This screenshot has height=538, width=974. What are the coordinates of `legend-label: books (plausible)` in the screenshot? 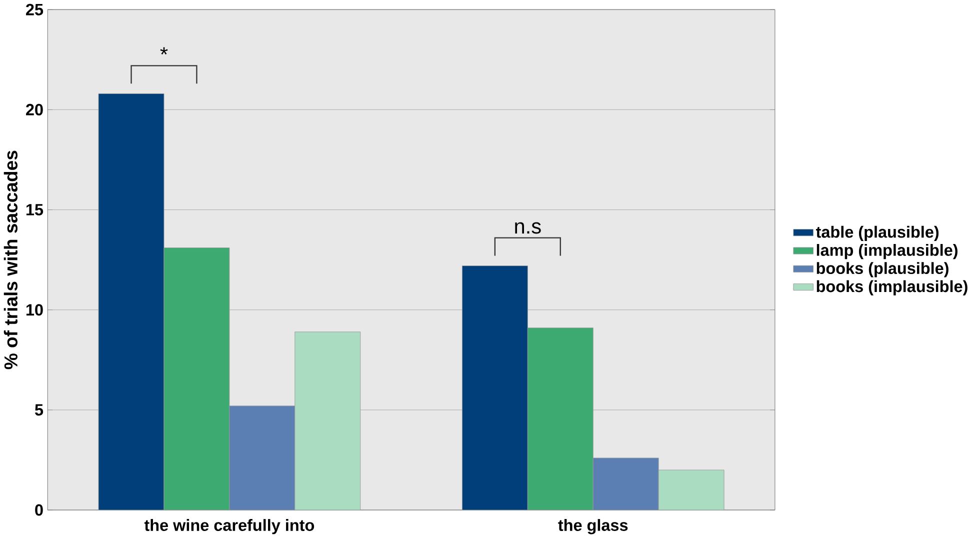 It's located at (882, 270).